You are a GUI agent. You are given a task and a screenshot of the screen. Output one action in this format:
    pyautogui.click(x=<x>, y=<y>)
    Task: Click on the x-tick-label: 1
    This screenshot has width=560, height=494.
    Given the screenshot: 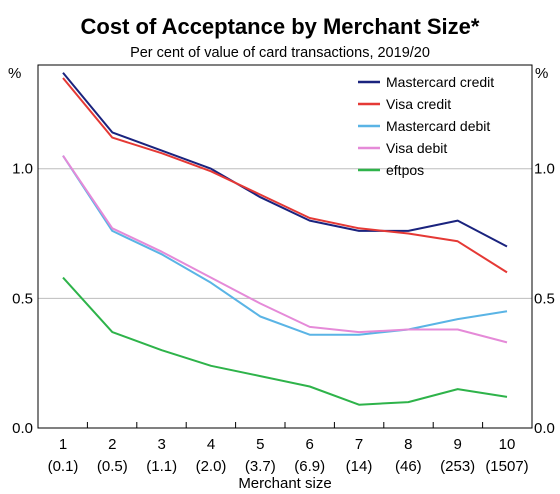 What is the action you would take?
    pyautogui.click(x=63, y=444)
    